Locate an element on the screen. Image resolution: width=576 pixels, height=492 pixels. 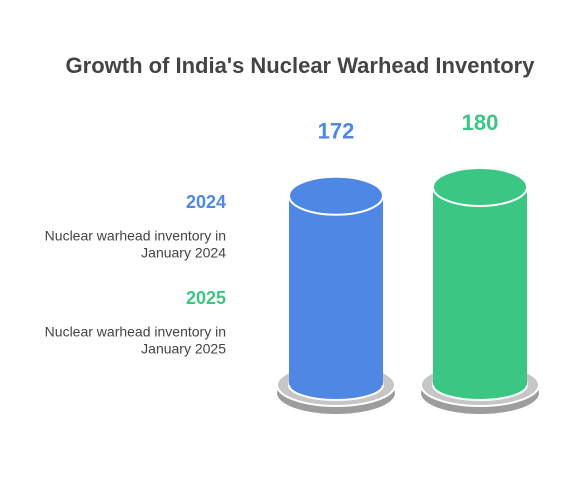
category-label: 2024 is located at coordinates (206, 202).